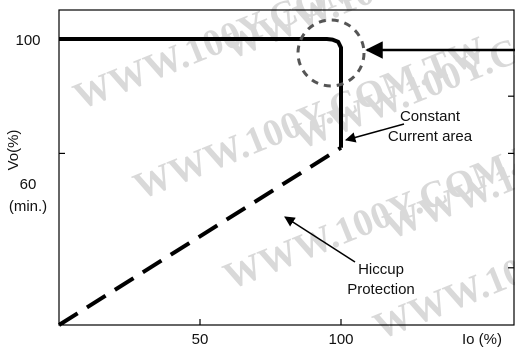 The width and height of the screenshot is (515, 348). What do you see at coordinates (28, 184) in the screenshot?
I see `y-tick-label-60: 60` at bounding box center [28, 184].